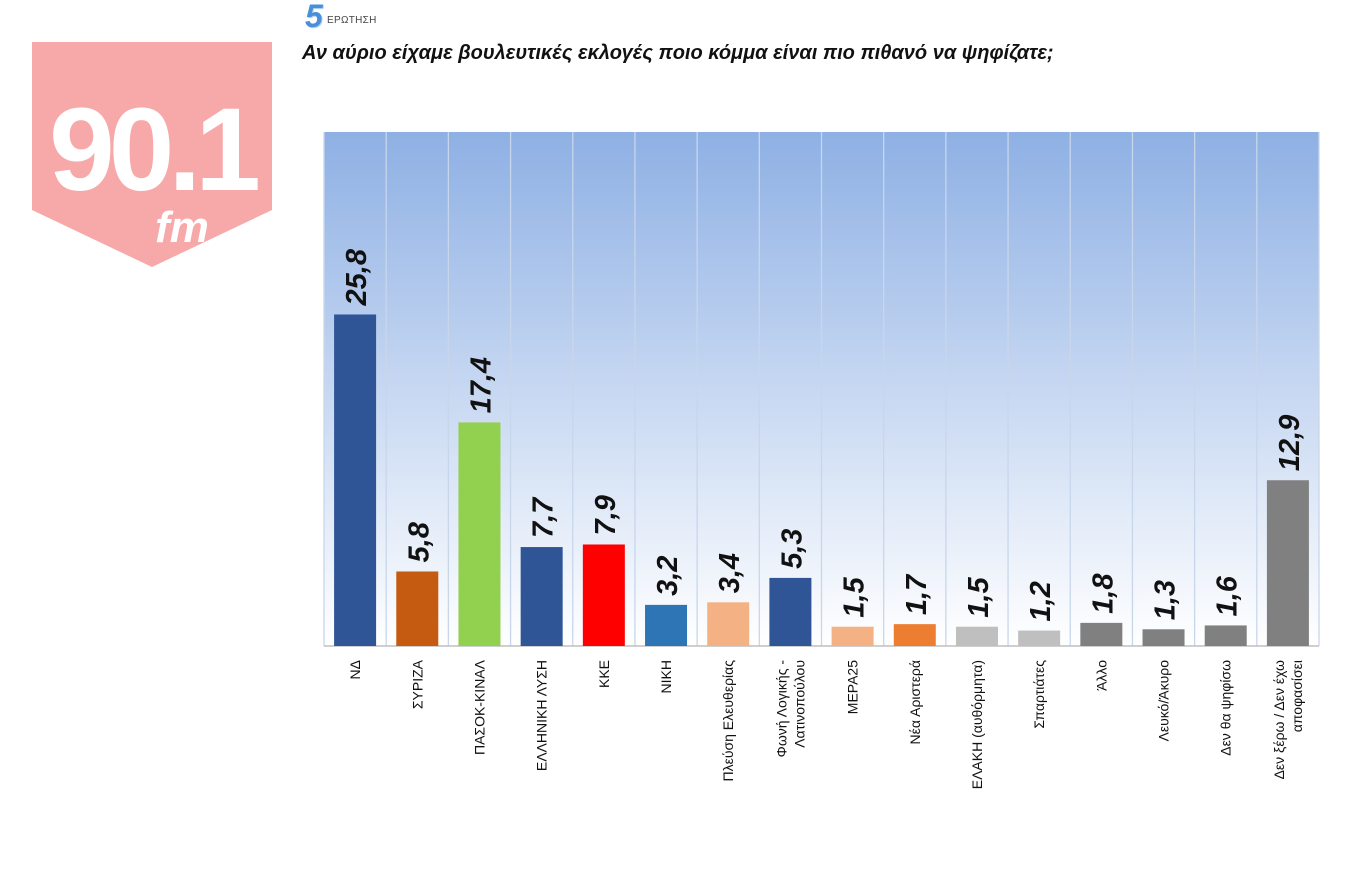 This screenshot has height=892, width=1360. I want to click on bar-value-label: 12,9, so click(1290, 443).